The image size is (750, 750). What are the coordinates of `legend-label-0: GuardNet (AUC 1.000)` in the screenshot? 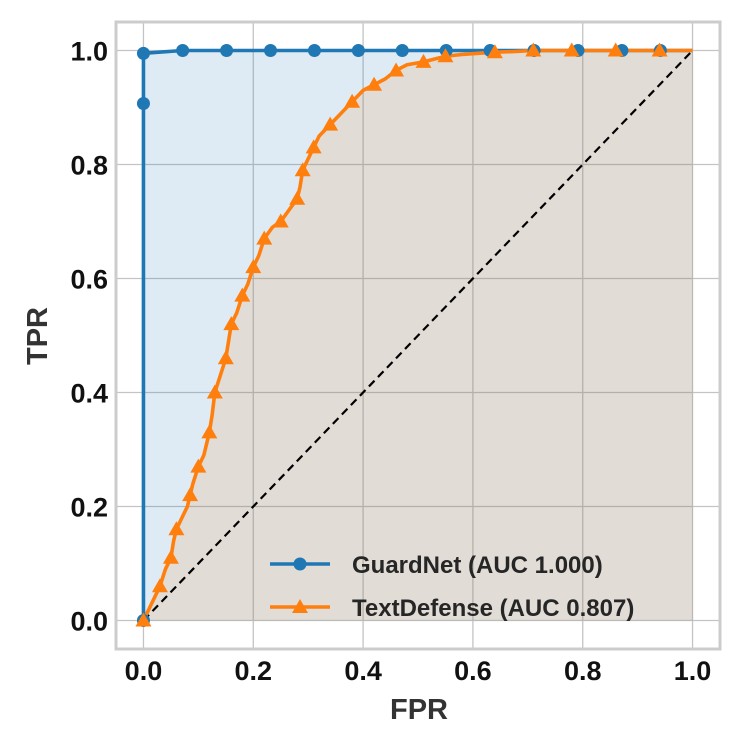 It's located at (477, 565).